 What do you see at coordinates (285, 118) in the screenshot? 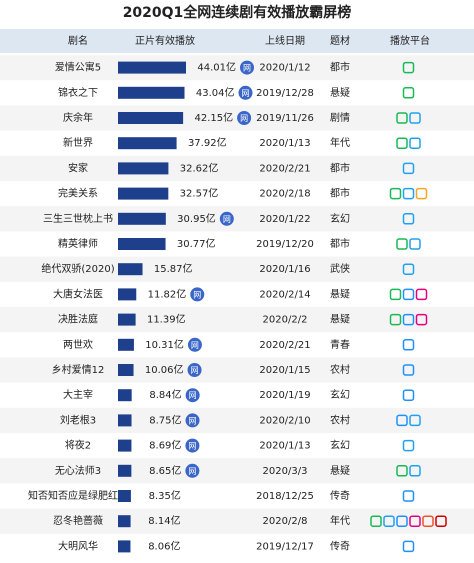
I see `date: 2019/11/26` at bounding box center [285, 118].